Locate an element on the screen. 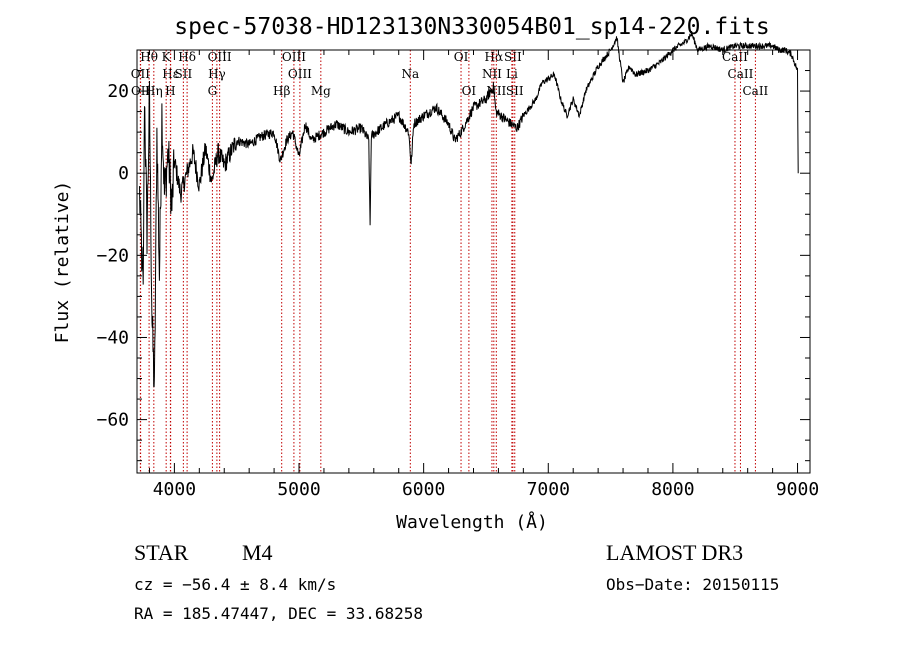 The image size is (900, 649). line-marker-label: Hδ is located at coordinates (187, 57).